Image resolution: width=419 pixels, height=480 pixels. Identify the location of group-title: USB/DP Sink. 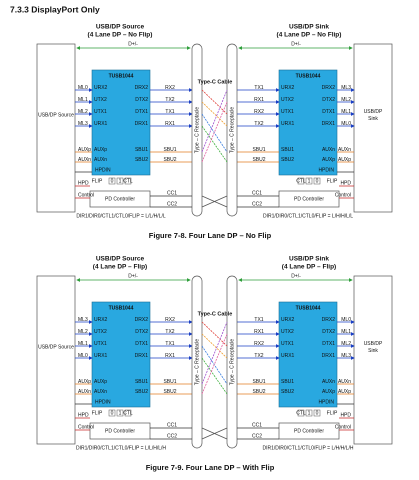
(309, 259).